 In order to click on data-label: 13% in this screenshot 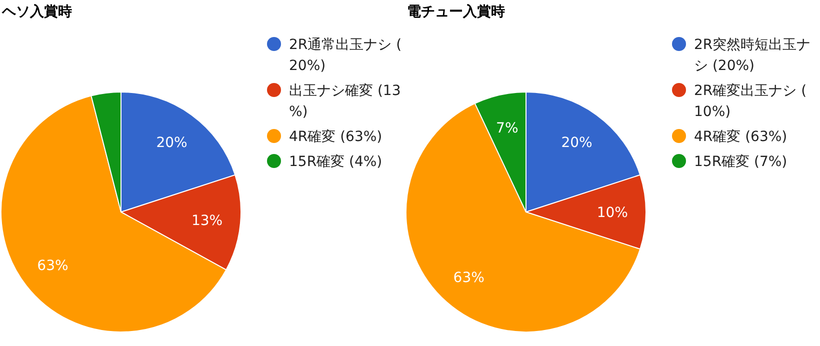, I will do `click(207, 221)`.